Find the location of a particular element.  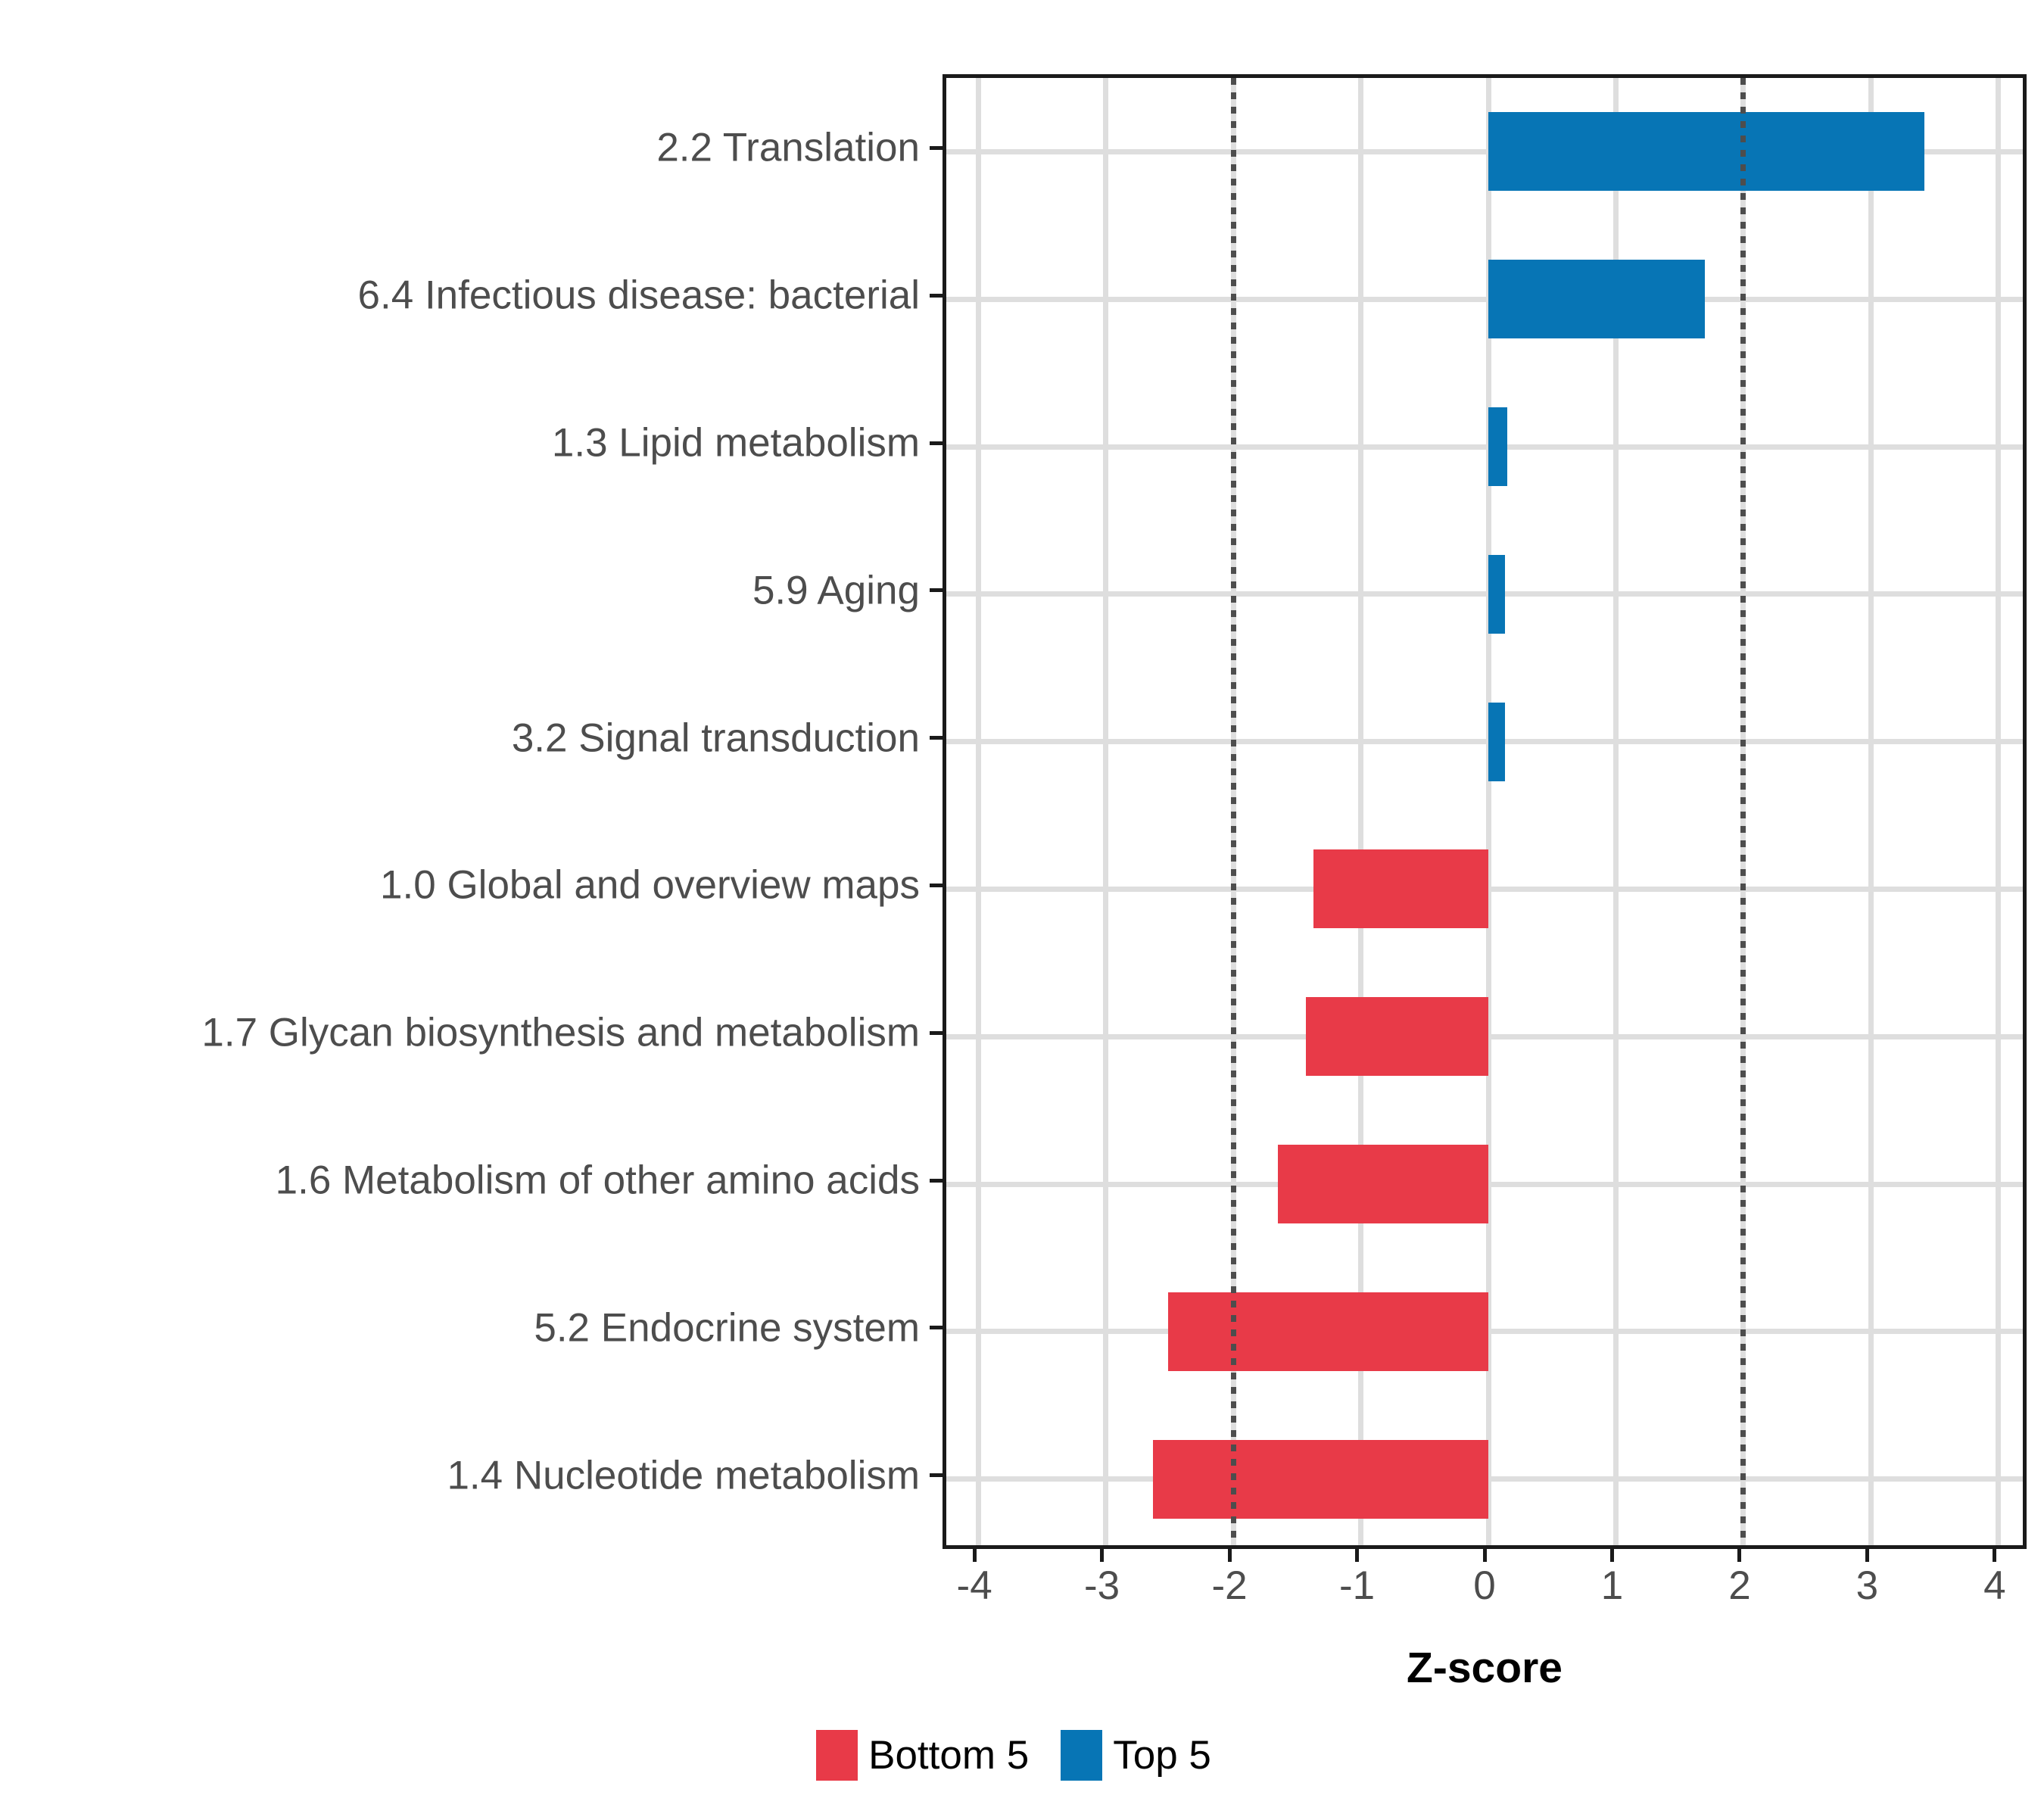

y-axis-tick-label: 3.2 Signal transduction is located at coordinates (715, 738).